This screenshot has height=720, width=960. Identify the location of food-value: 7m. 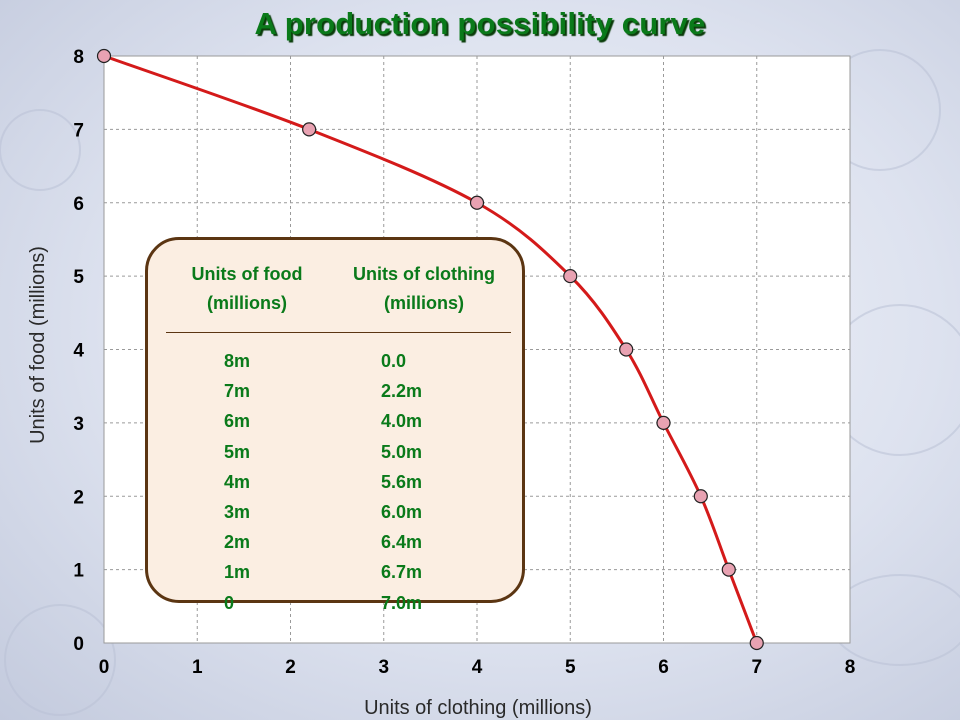
(237, 391).